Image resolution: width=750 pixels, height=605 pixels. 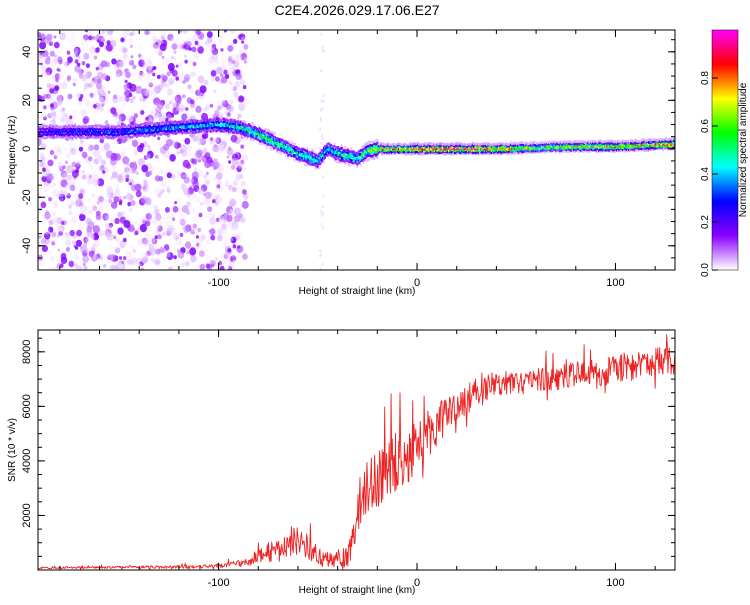 I want to click on colorbar-tick-label: 0.2, so click(x=705, y=222).